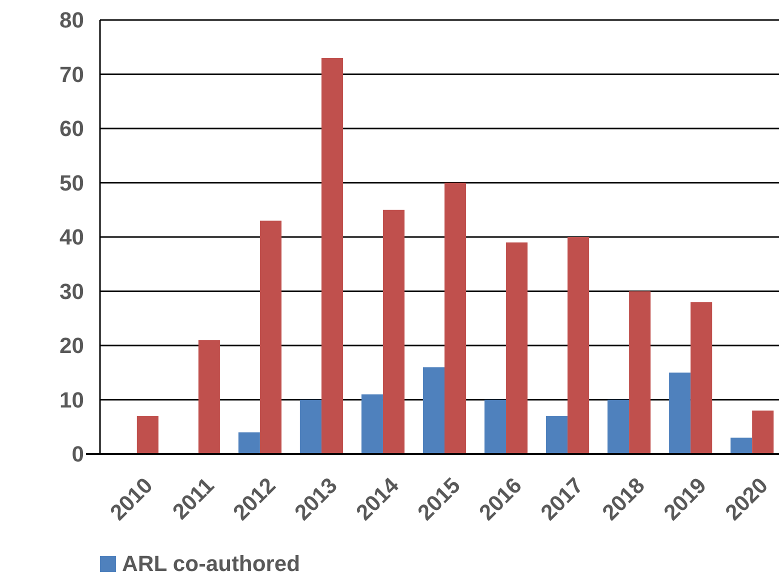 The height and width of the screenshot is (582, 779). What do you see at coordinates (72, 74) in the screenshot?
I see `y-tick-label: 70` at bounding box center [72, 74].